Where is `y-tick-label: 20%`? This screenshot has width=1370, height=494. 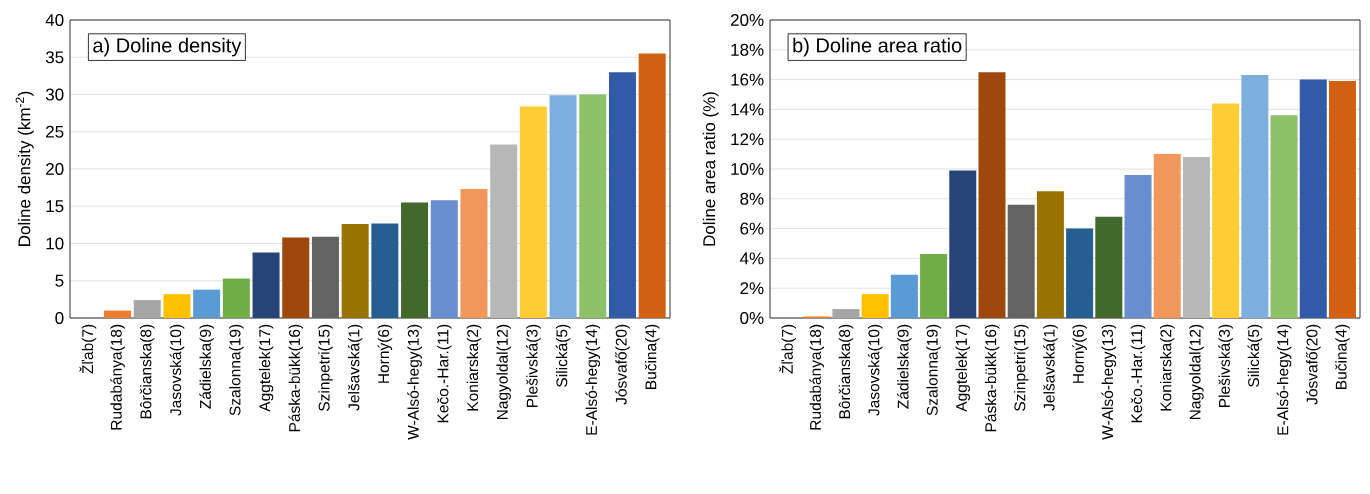
y-tick-label: 20% is located at coordinates (747, 20).